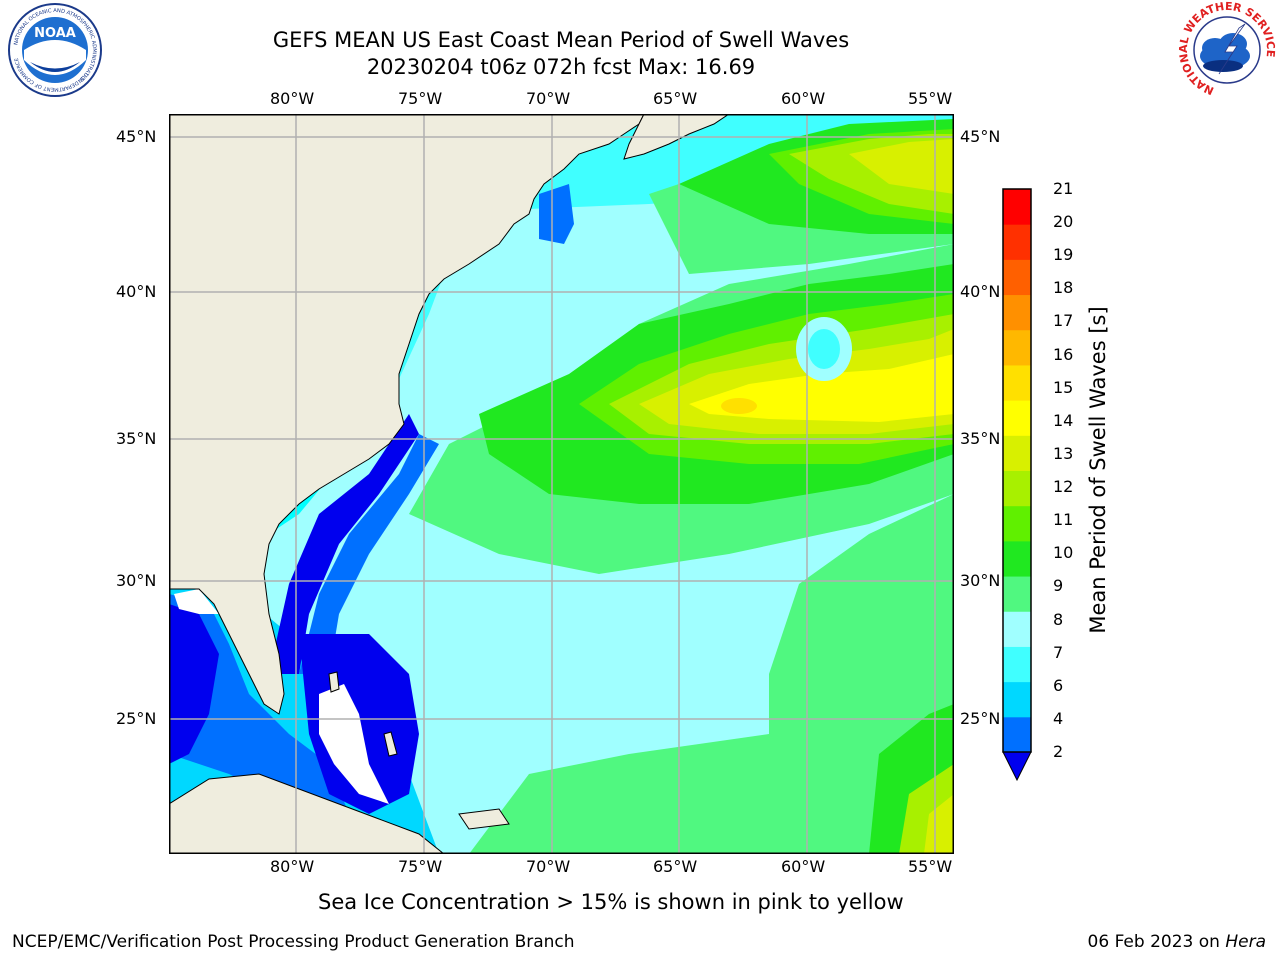 The image size is (1280, 960). Describe the element at coordinates (1058, 619) in the screenshot. I see `colorbar-tick-label: 8` at that location.